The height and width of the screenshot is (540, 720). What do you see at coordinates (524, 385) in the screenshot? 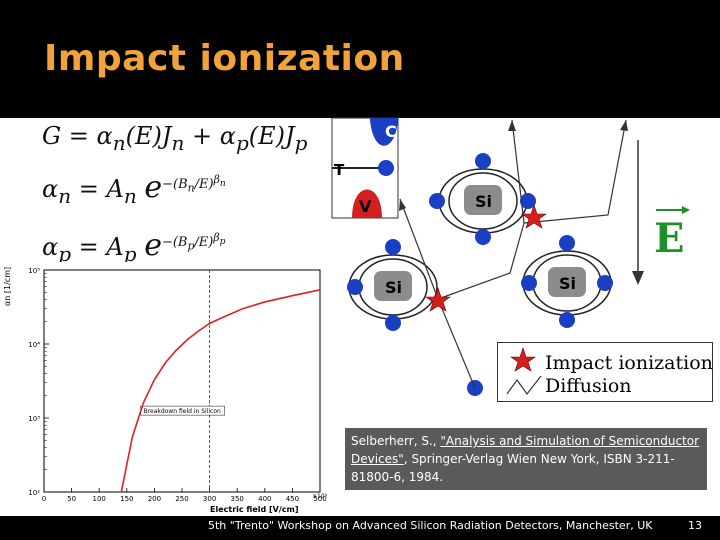
I see `legend-zigzag-icon` at bounding box center [524, 385].